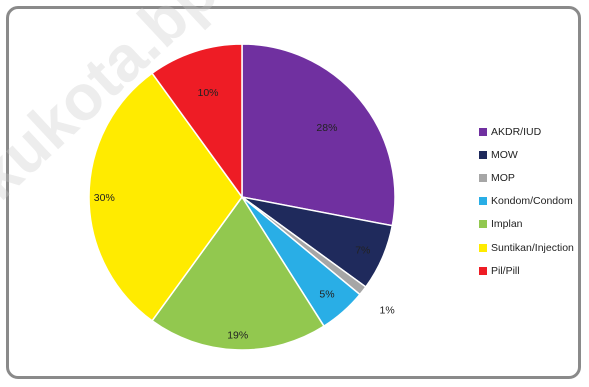 Image resolution: width=589 pixels, height=387 pixels. I want to click on legend-item-mop: MOP, so click(534, 177).